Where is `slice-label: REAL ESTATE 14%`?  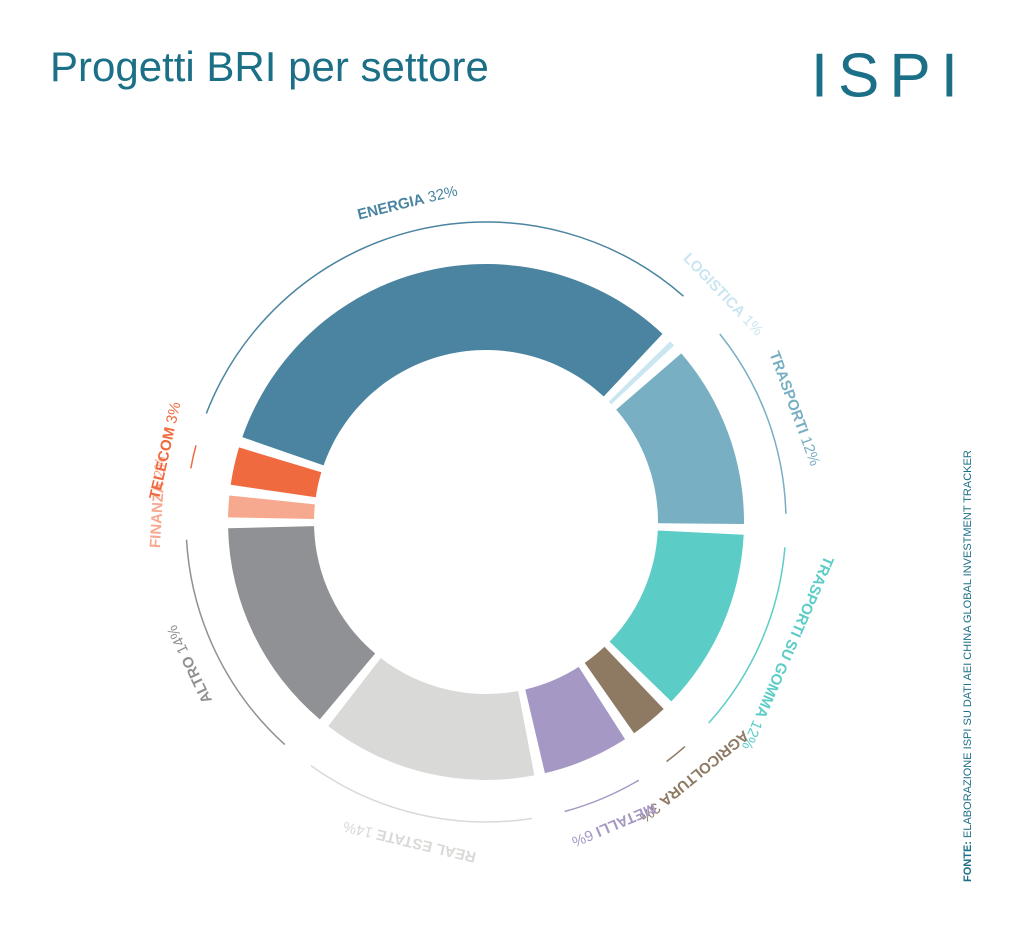 slice-label: REAL ESTATE 14% is located at coordinates (410, 841).